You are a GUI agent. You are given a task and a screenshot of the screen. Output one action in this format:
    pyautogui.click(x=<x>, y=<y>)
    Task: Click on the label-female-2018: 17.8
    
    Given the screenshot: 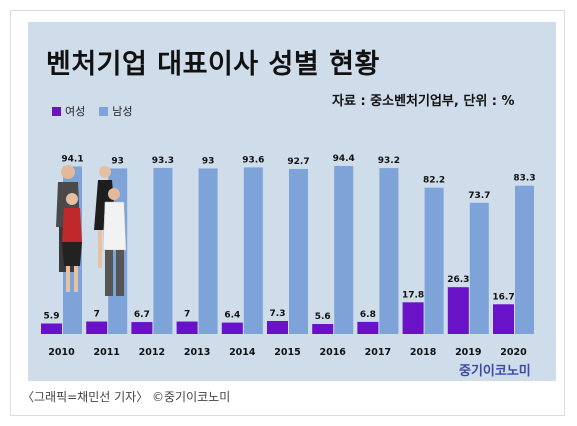 What is the action you would take?
    pyautogui.click(x=413, y=295)
    